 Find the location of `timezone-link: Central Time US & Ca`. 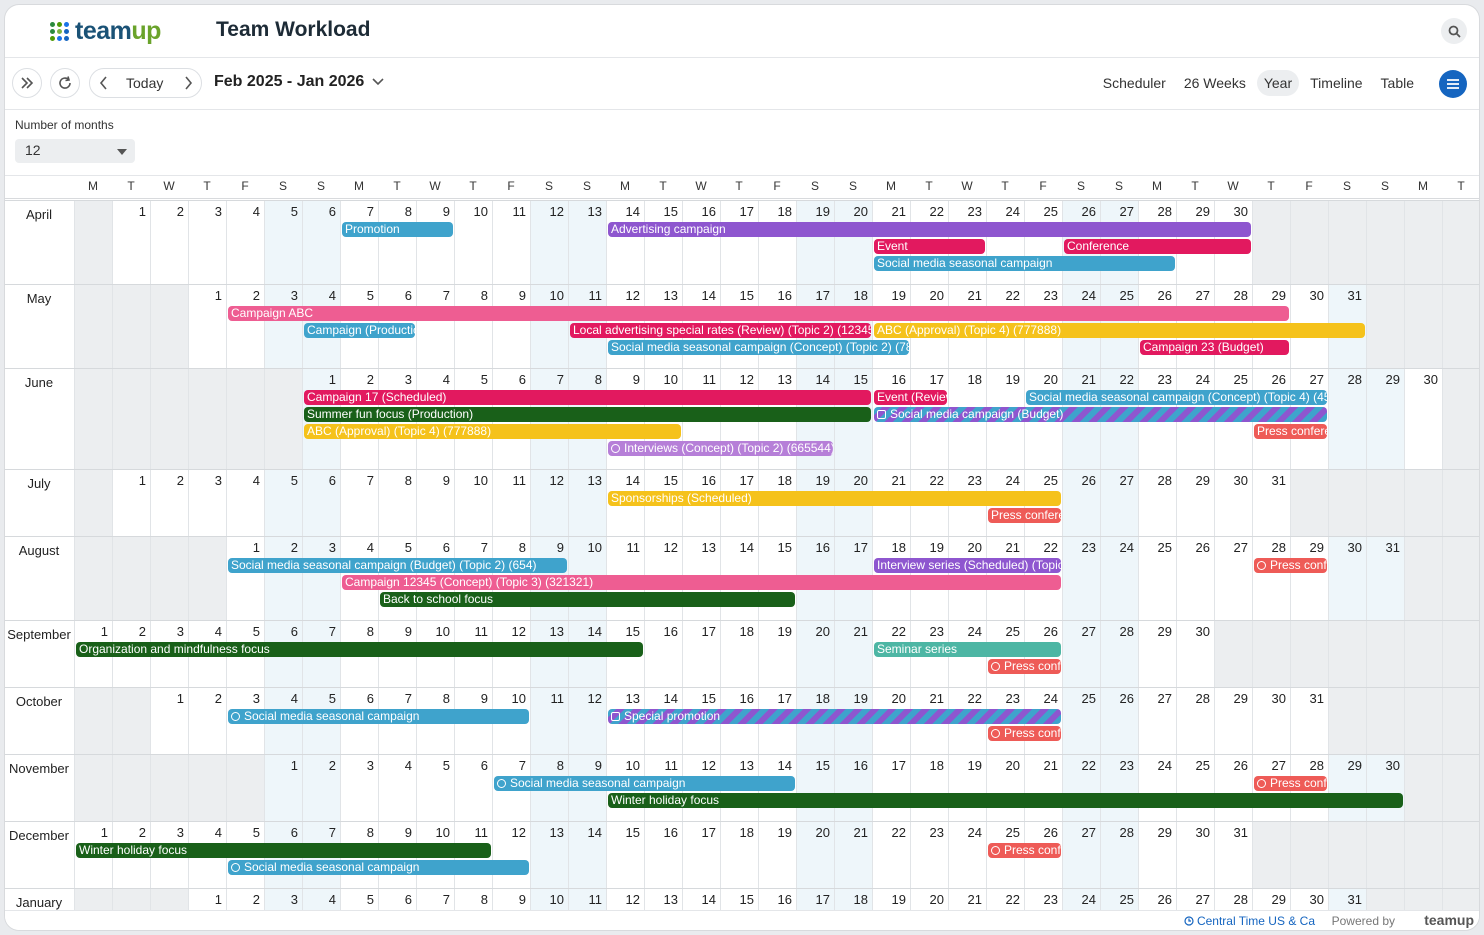

timezone-link: Central Time US & Ca is located at coordinates (1249, 921).